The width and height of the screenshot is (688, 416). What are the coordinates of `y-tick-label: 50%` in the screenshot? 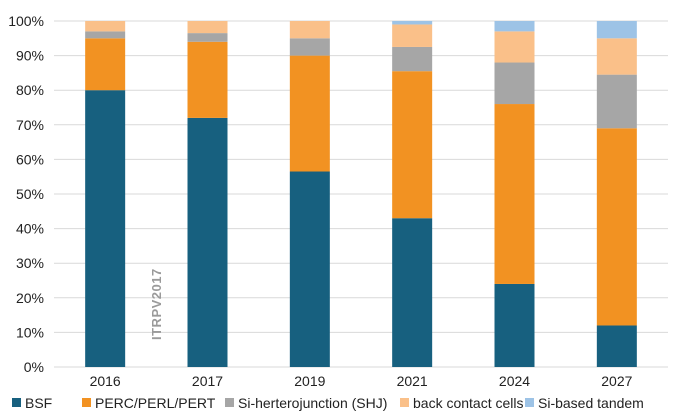 It's located at (30, 194).